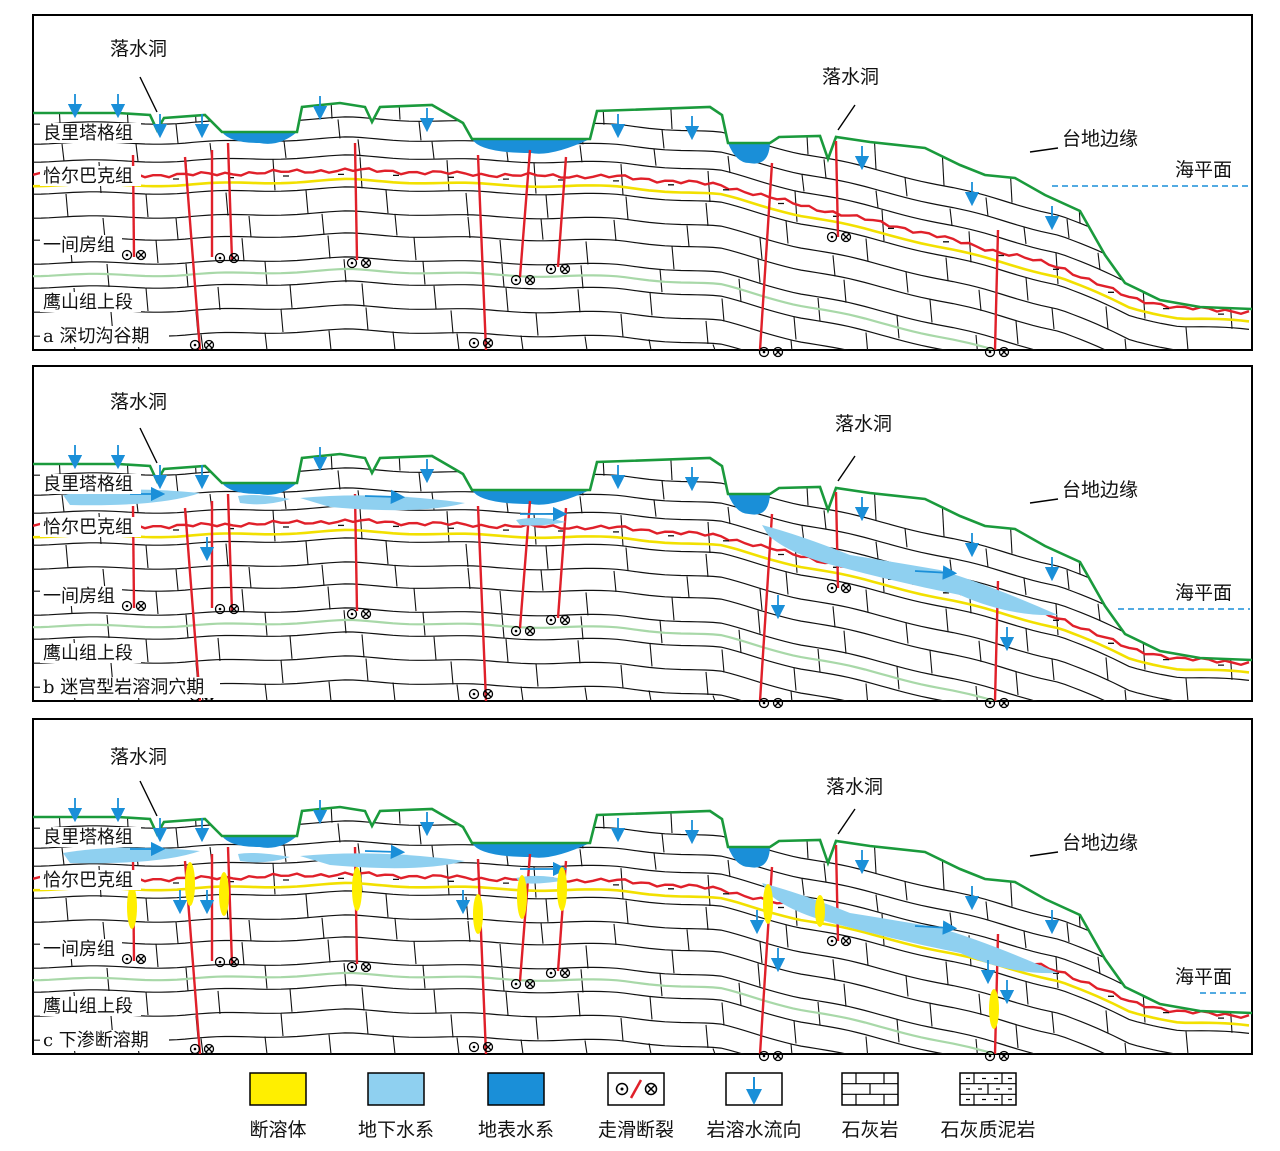  What do you see at coordinates (277, 1130) in the screenshot?
I see `legend-label-fault-karst: 断溶体` at bounding box center [277, 1130].